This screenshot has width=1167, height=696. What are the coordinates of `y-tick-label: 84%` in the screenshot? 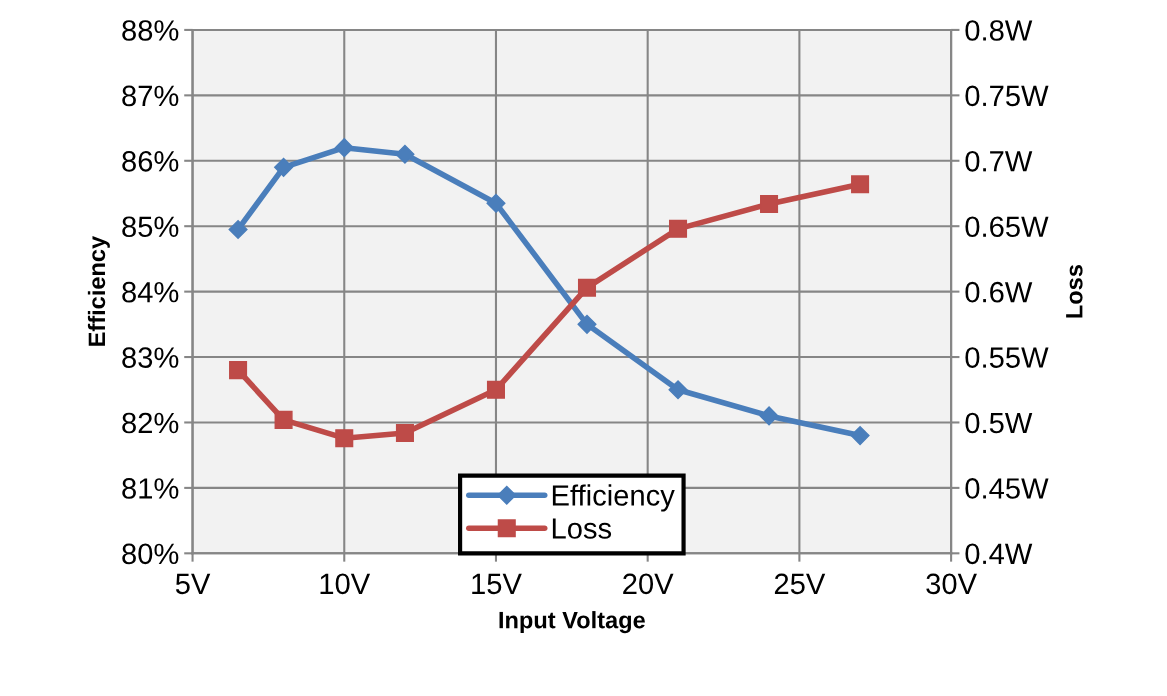 It's located at (150, 292).